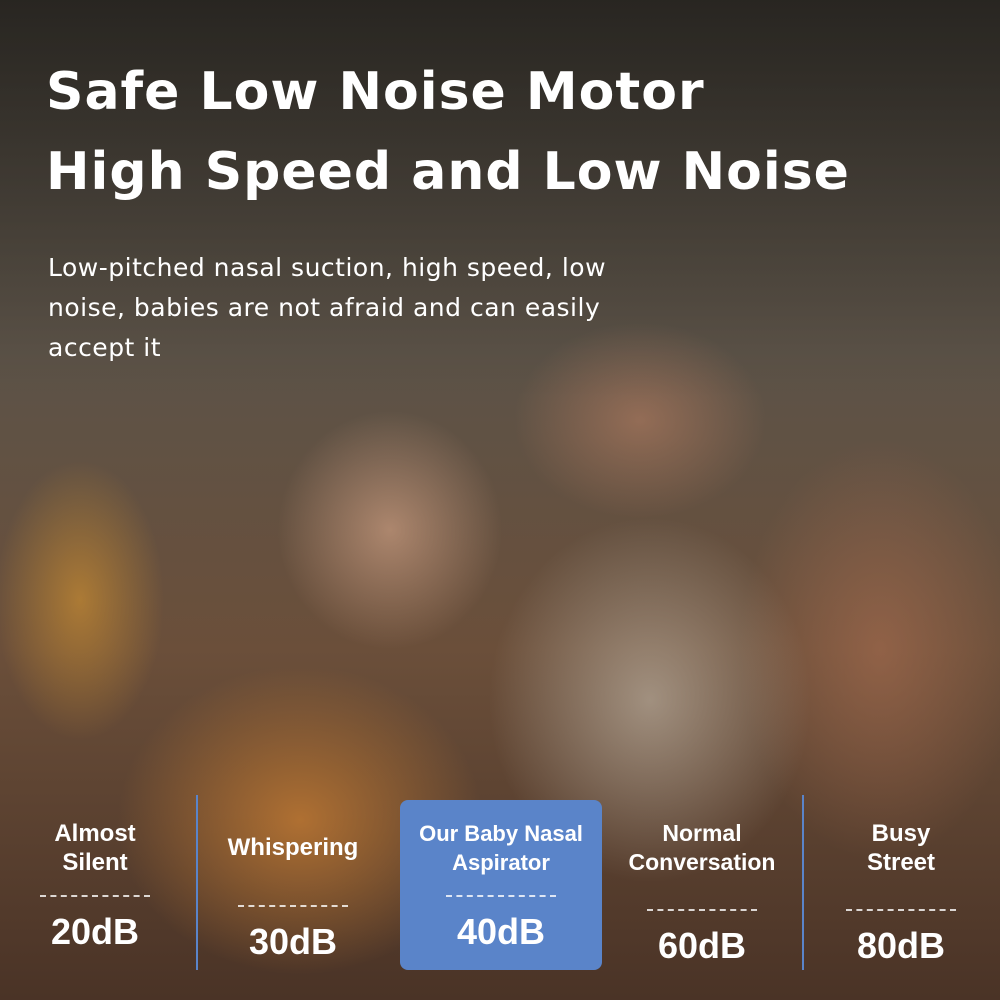 The image size is (1000, 1000). I want to click on comparison-our-product: Our Baby Nasal Aspirator 40dB, so click(501, 885).